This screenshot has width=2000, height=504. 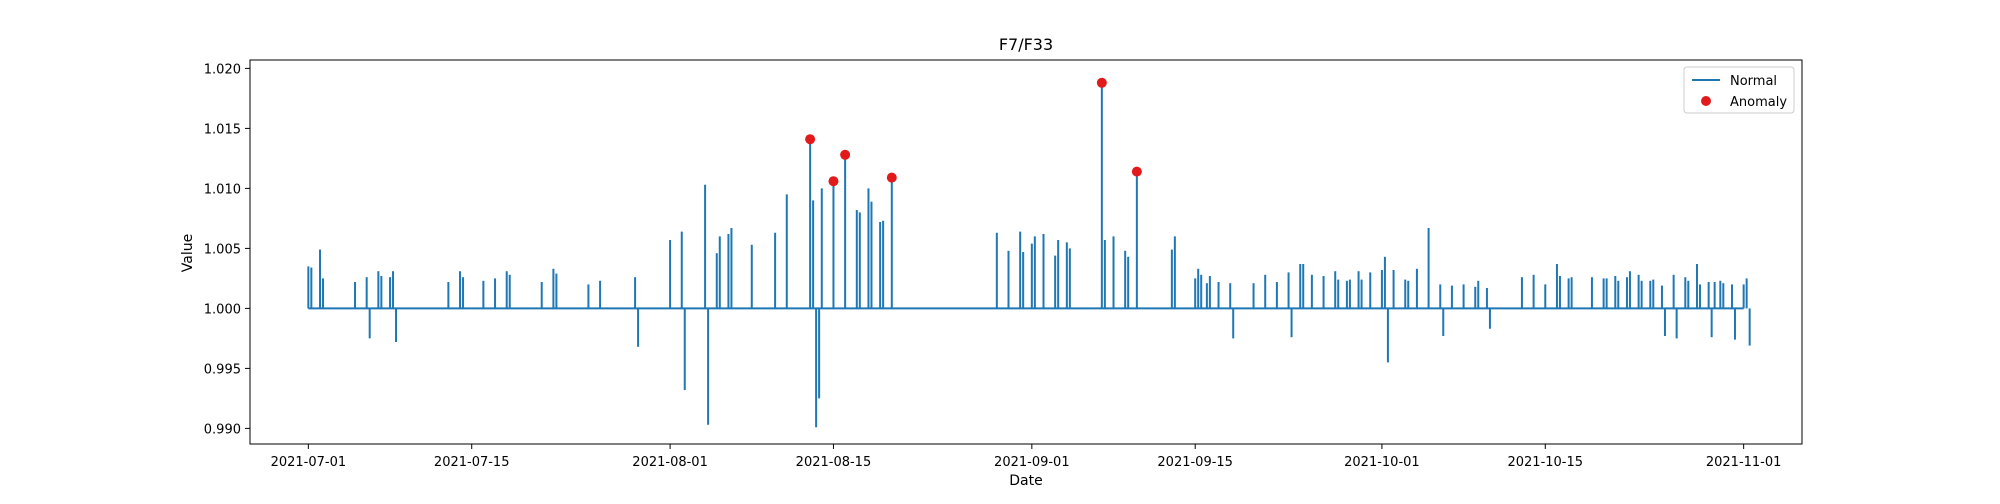 What do you see at coordinates (222, 429) in the screenshot?
I see `y-tick-label: 0.990` at bounding box center [222, 429].